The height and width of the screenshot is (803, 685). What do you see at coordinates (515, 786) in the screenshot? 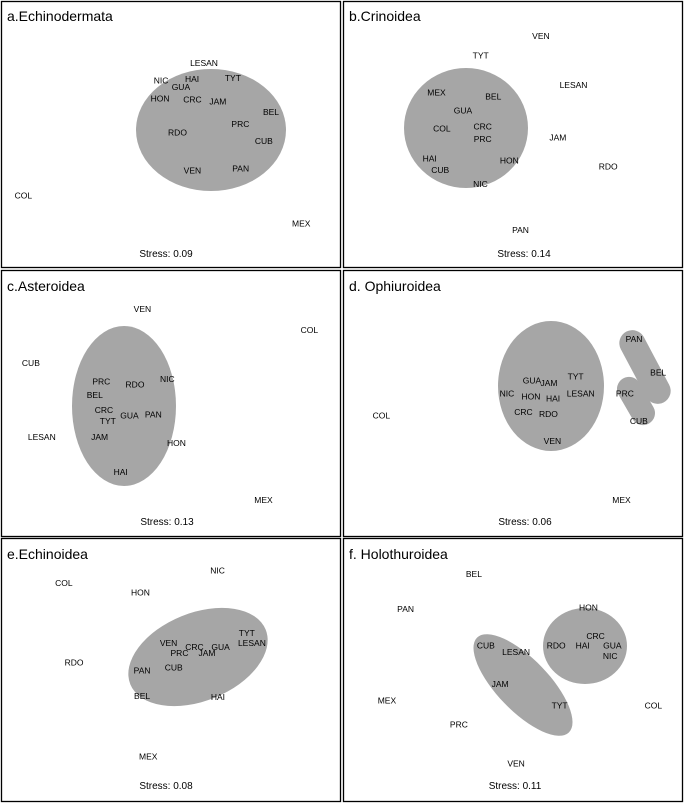
I see `stress-value: Stress: 0.11` at bounding box center [515, 786].